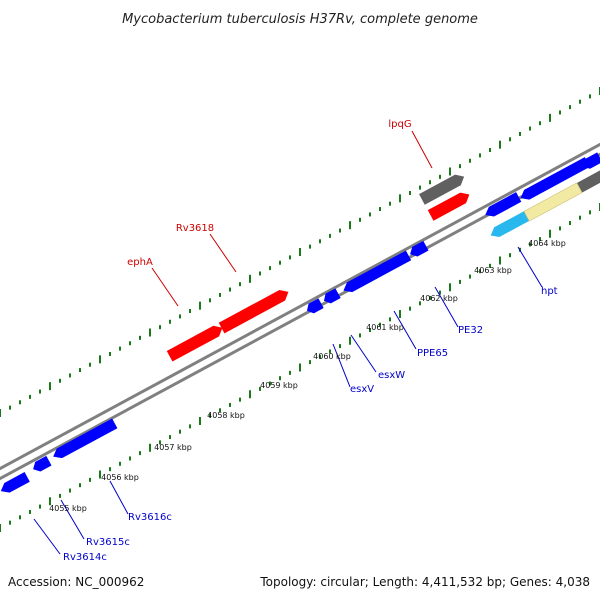  Describe the element at coordinates (195, 228) in the screenshot. I see `gene-label-forward: Rv3618` at that location.